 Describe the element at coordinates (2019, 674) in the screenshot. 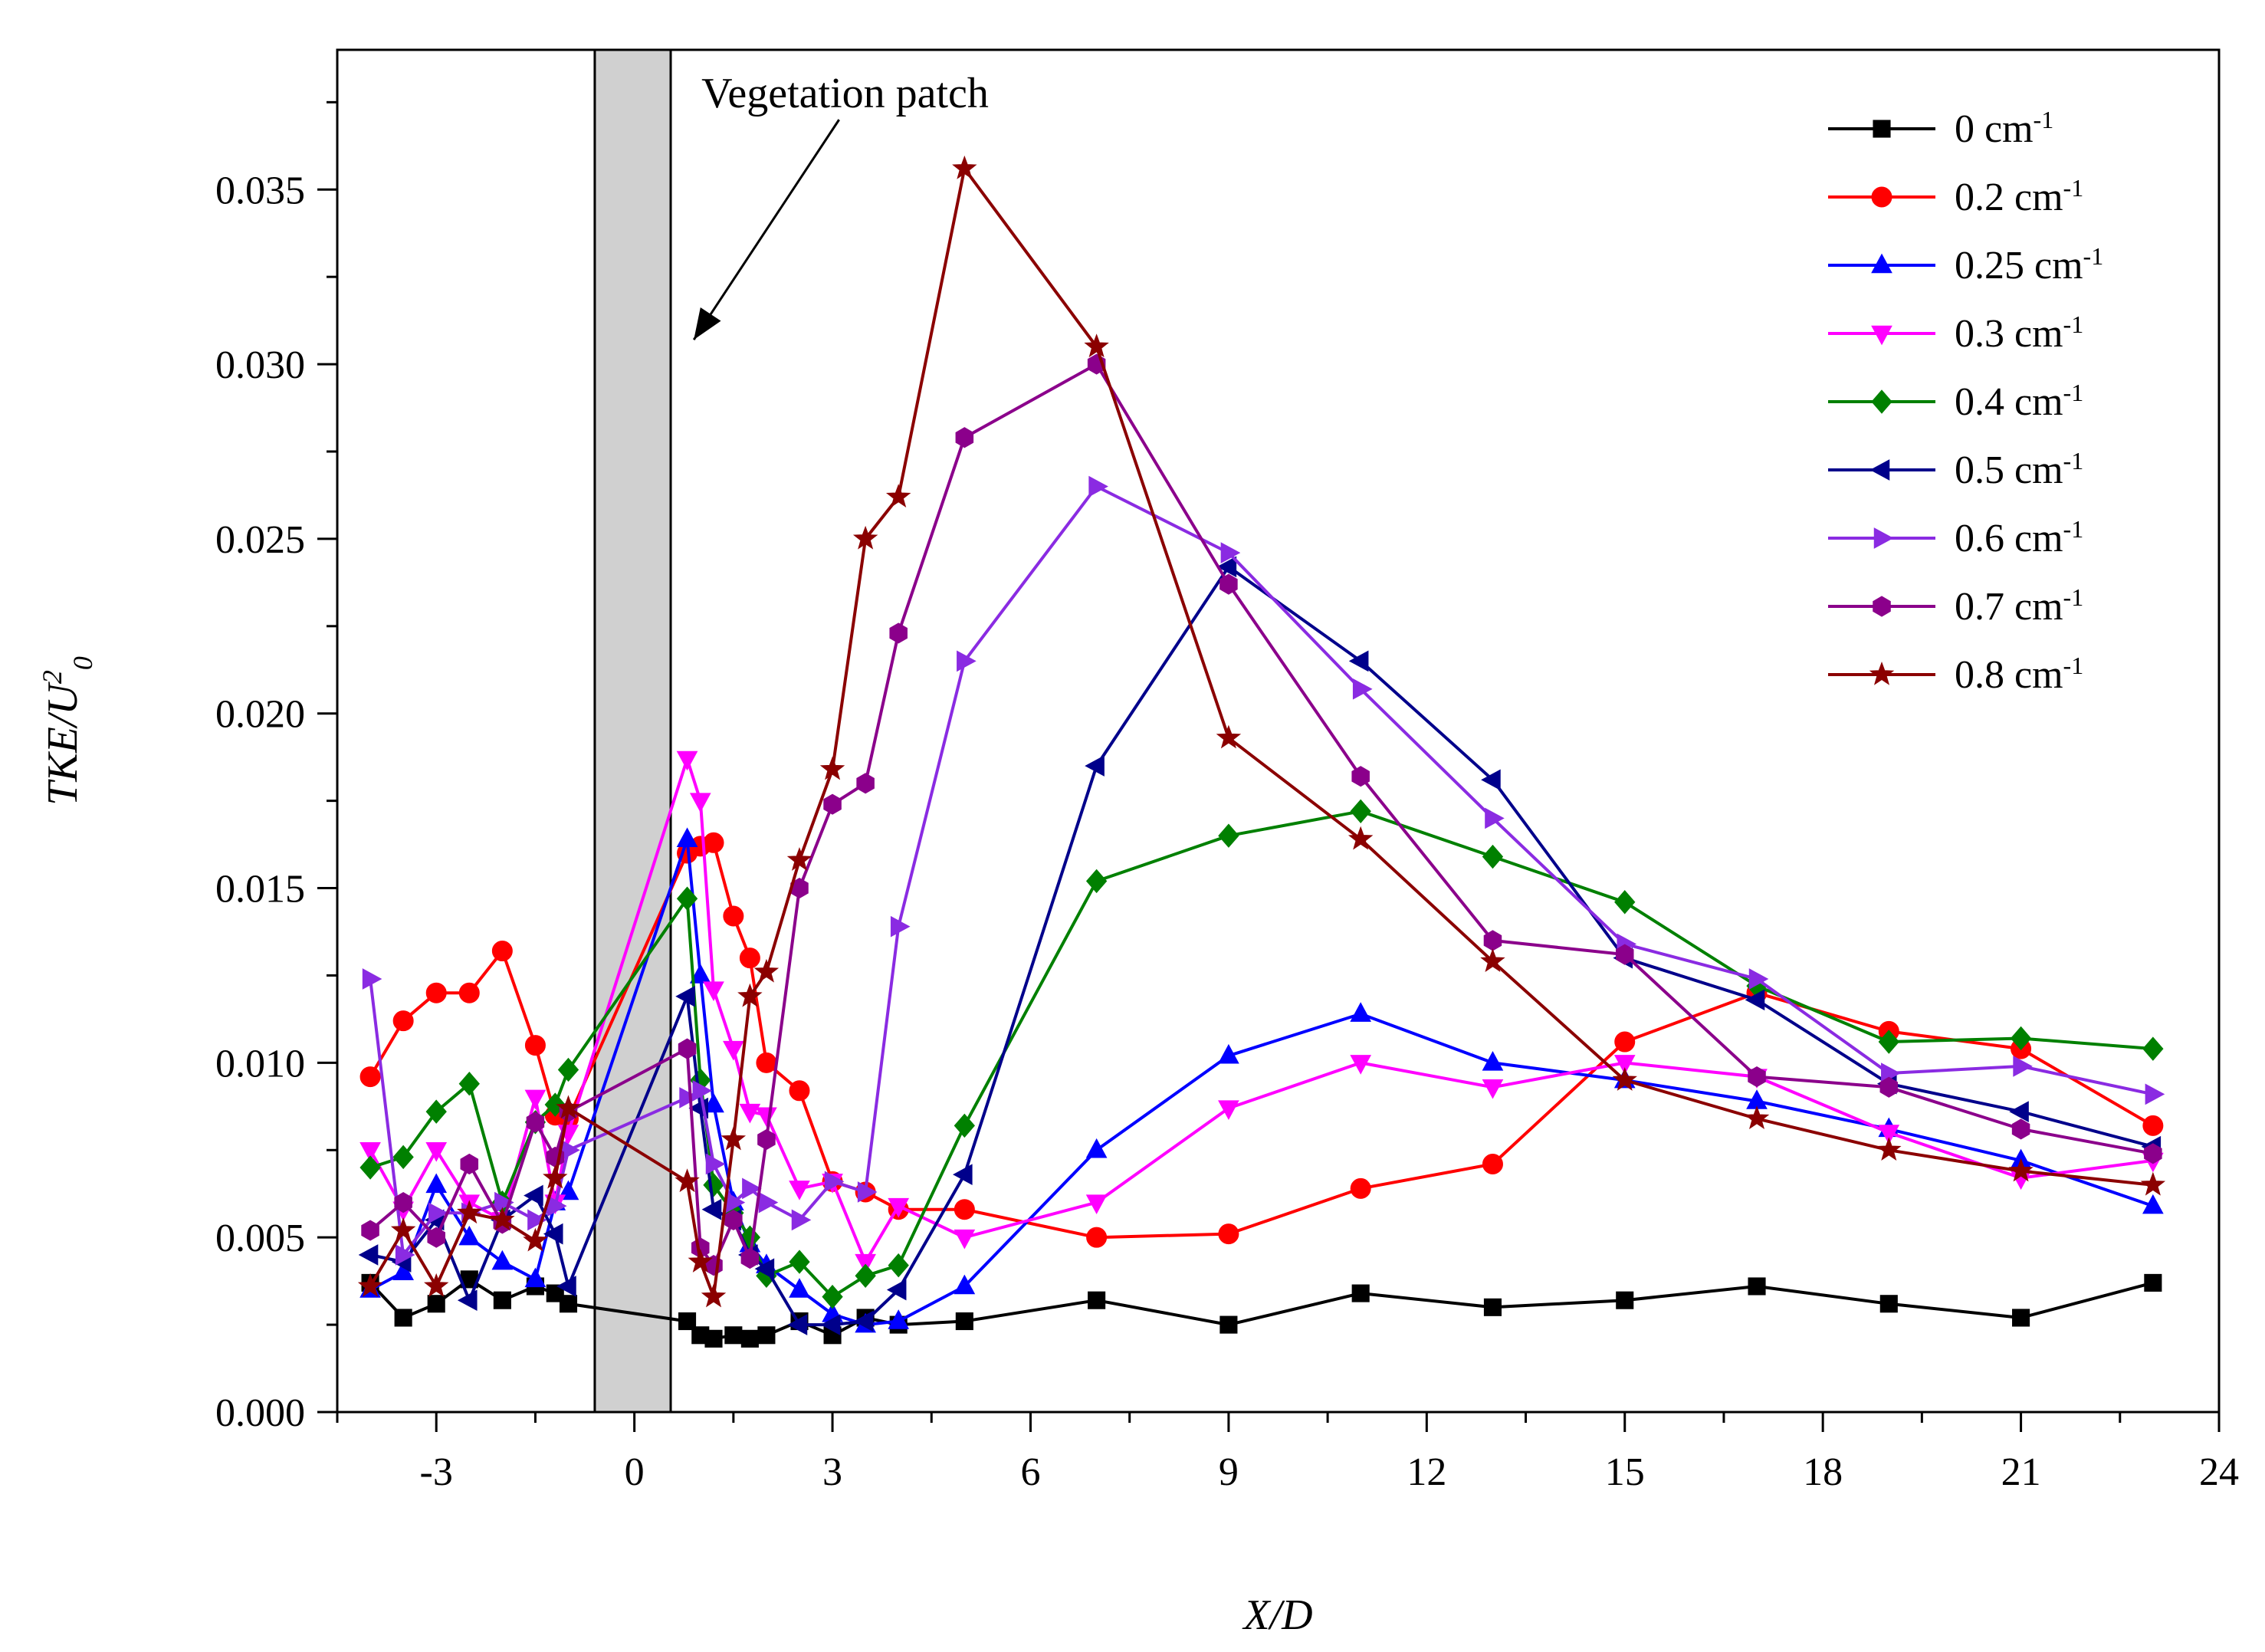

I see `legend-label: 0.8 cm-1` at that location.